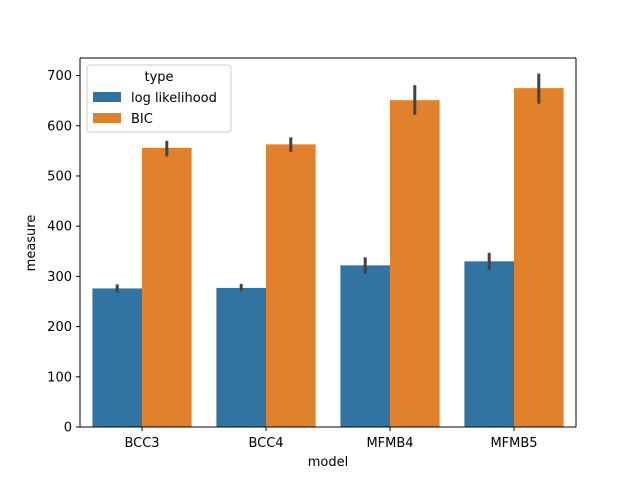 Image resolution: width=640 pixels, height=480 pixels. What do you see at coordinates (59, 176) in the screenshot?
I see `y-tick-label: 500` at bounding box center [59, 176].